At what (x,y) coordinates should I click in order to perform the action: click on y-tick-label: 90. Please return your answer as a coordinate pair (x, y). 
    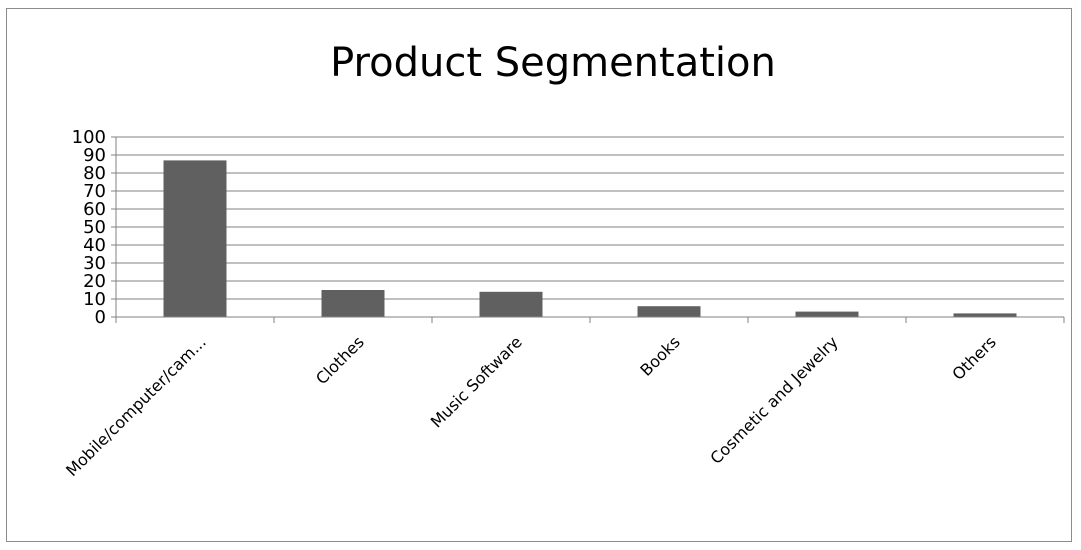
    Looking at the image, I should click on (94, 155).